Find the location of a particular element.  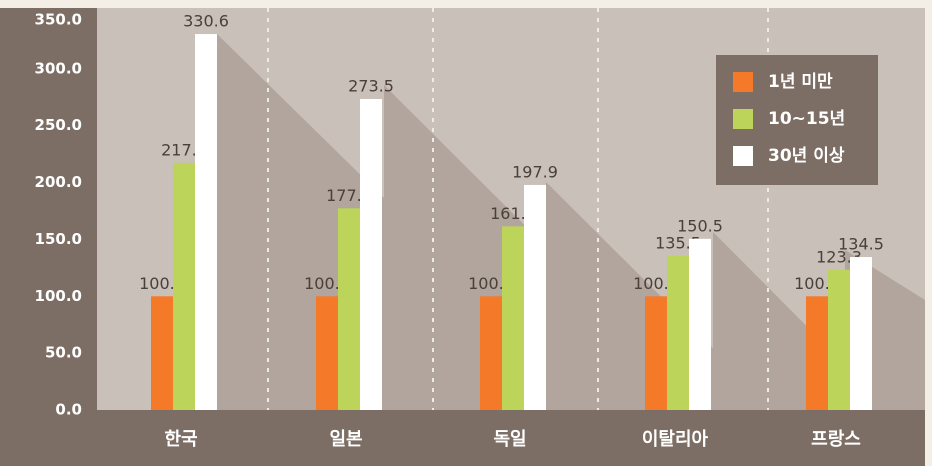

x-tick-label: 프랑스 is located at coordinates (836, 439).